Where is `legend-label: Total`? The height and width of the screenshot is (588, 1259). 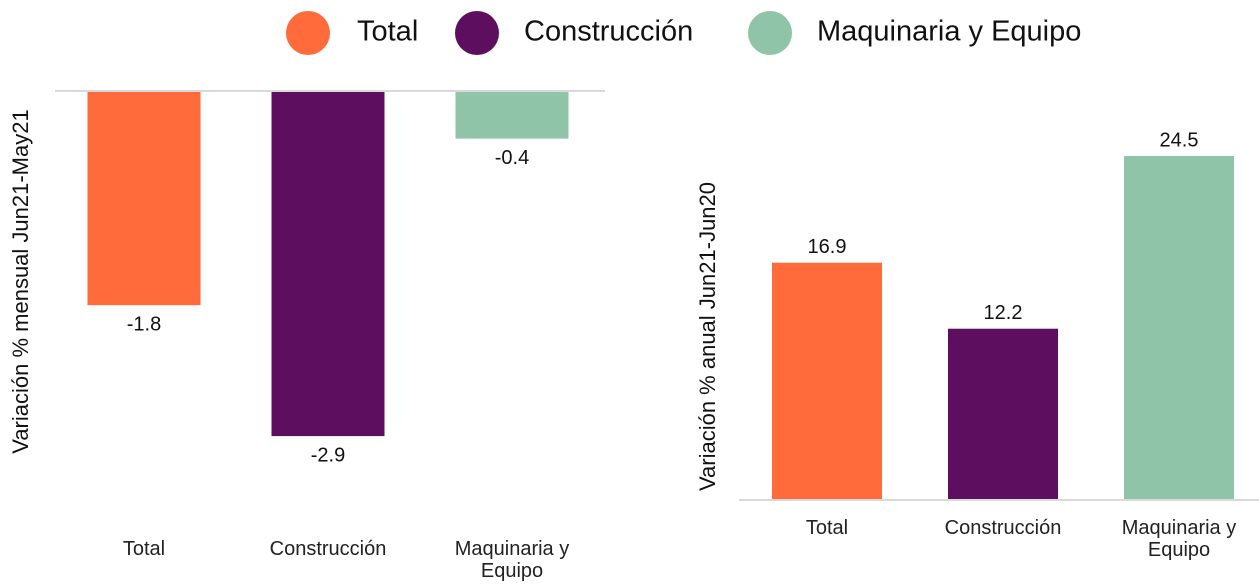
legend-label: Total is located at coordinates (387, 32).